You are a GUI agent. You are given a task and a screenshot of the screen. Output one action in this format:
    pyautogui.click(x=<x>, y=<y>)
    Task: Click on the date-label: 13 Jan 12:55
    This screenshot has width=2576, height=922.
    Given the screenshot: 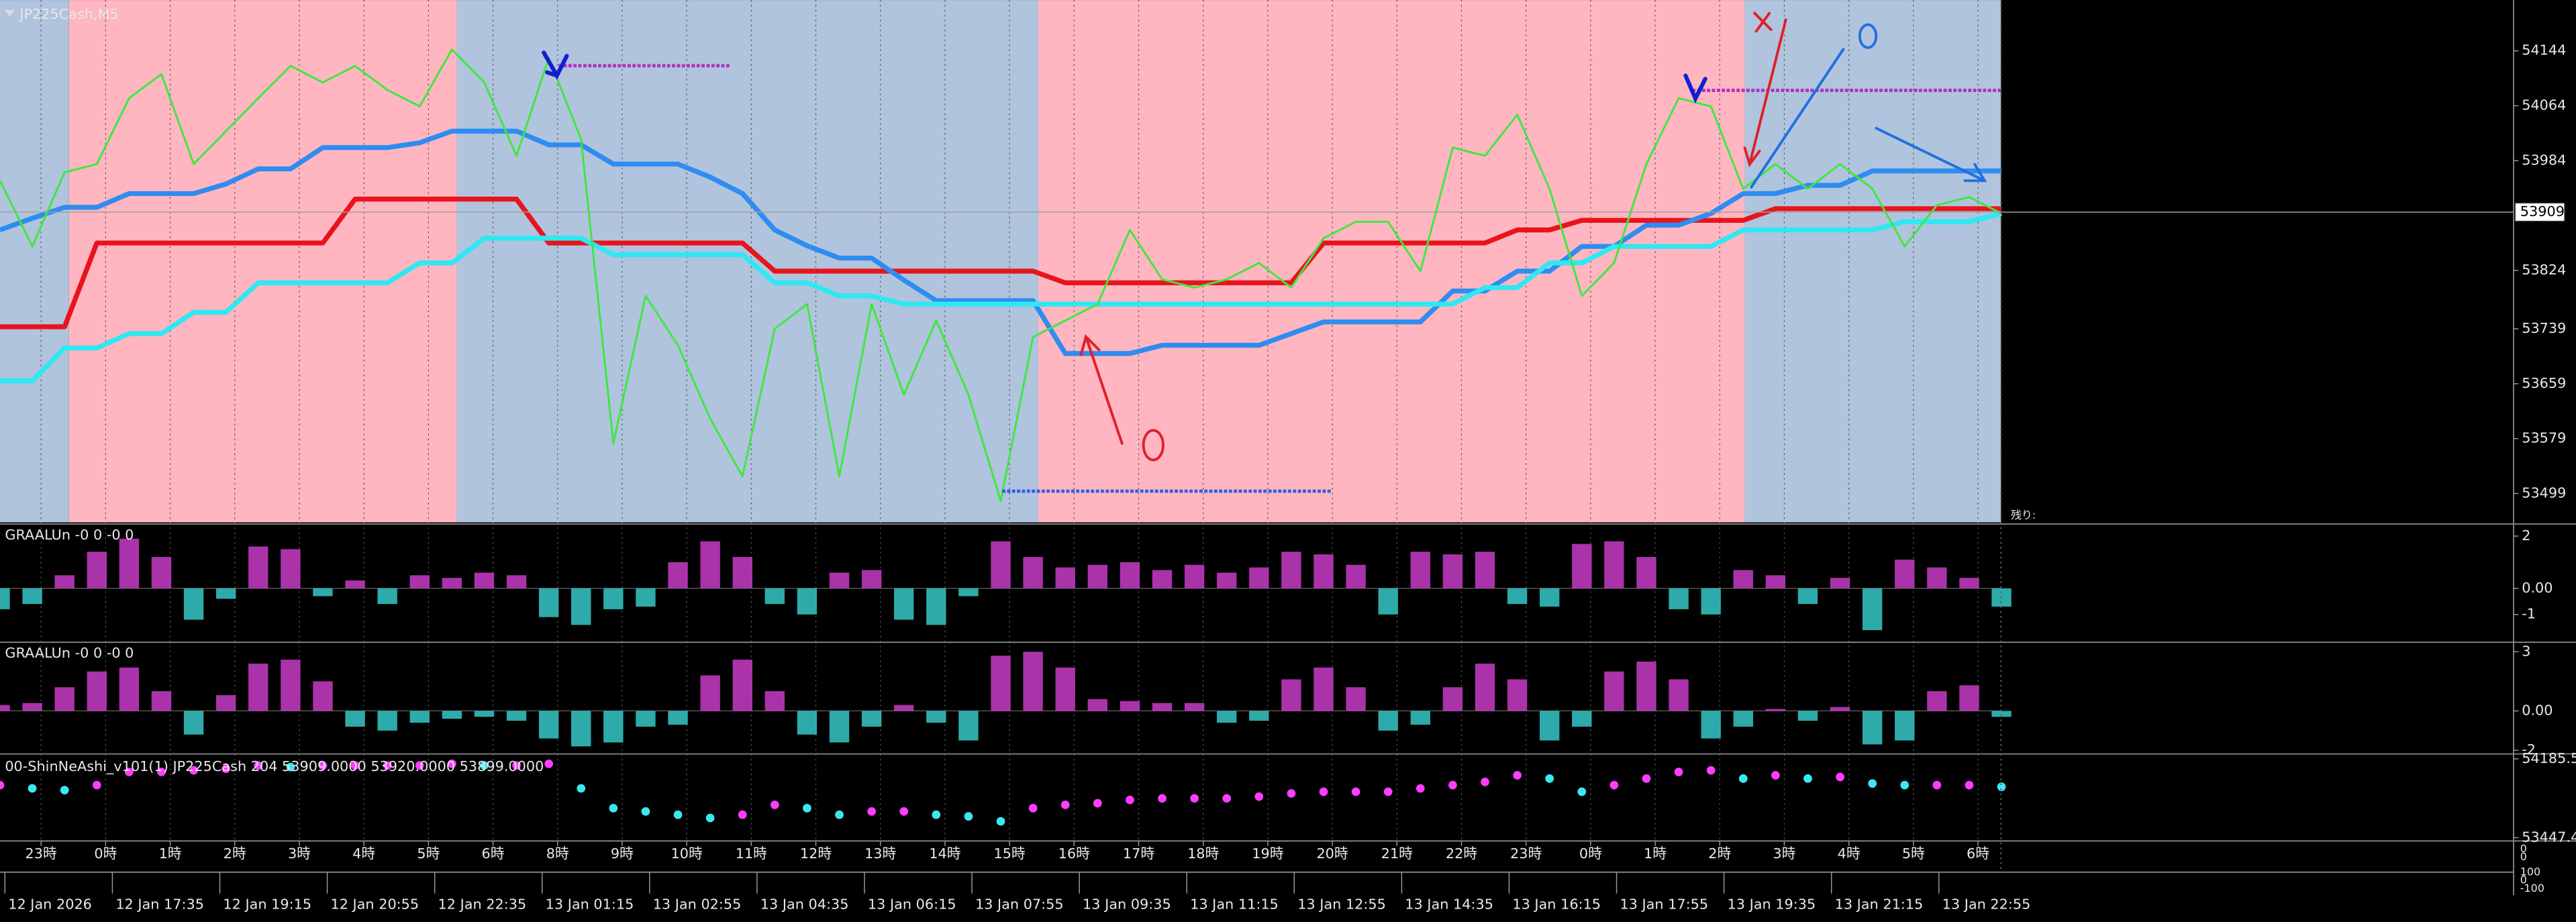 What is the action you would take?
    pyautogui.click(x=1341, y=905)
    